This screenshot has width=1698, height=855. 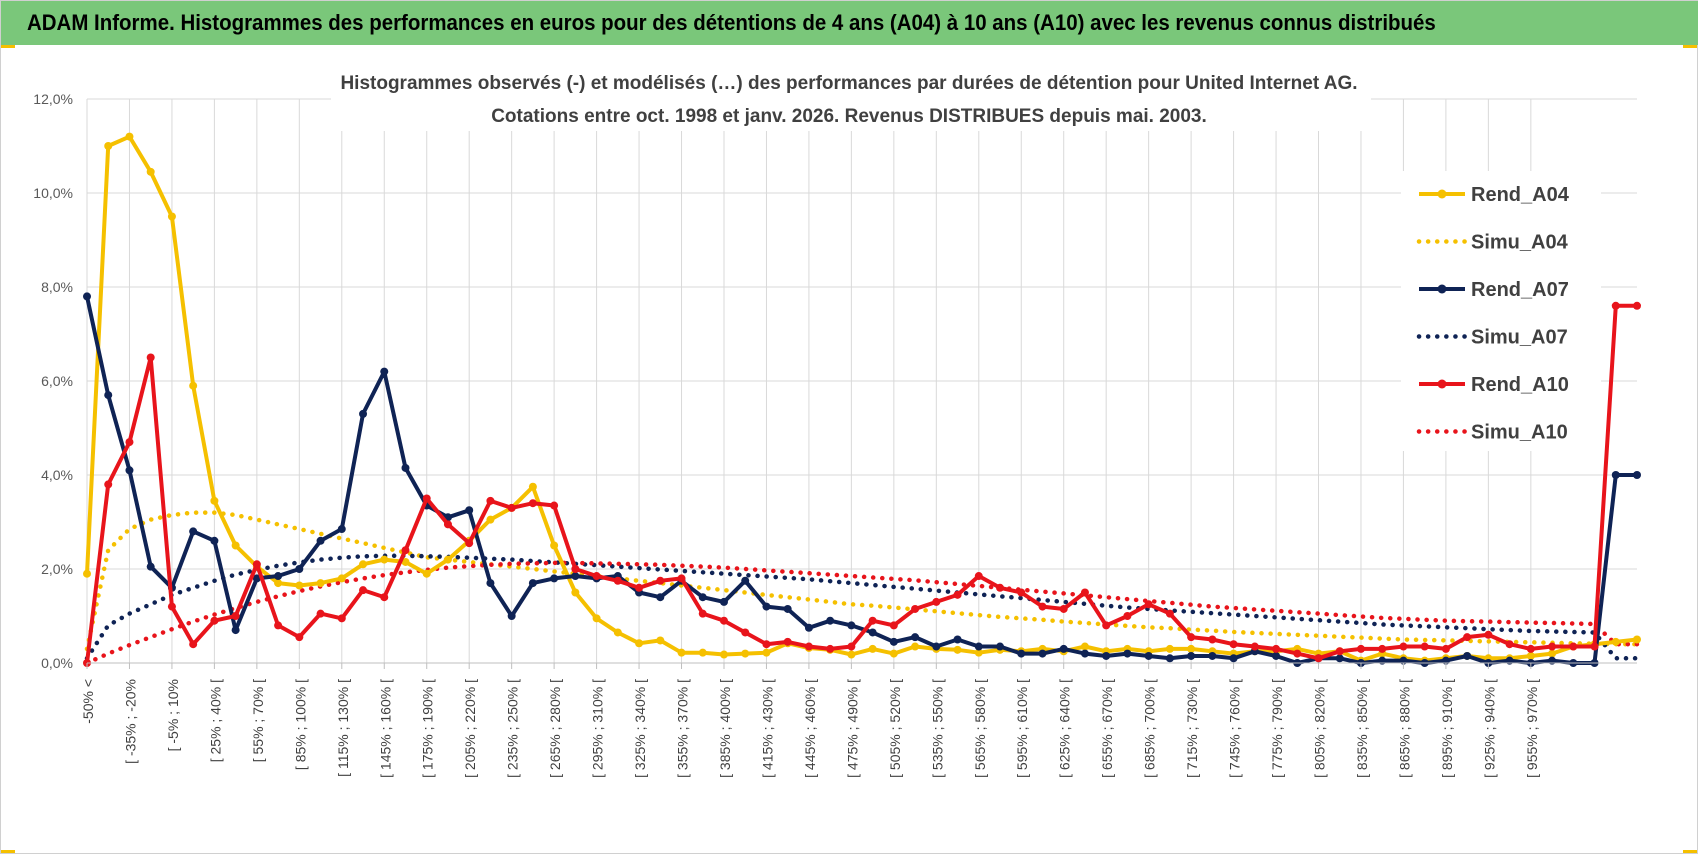 I want to click on x-tick-label: [ 385% ; 400% [, so click(x=725, y=728).